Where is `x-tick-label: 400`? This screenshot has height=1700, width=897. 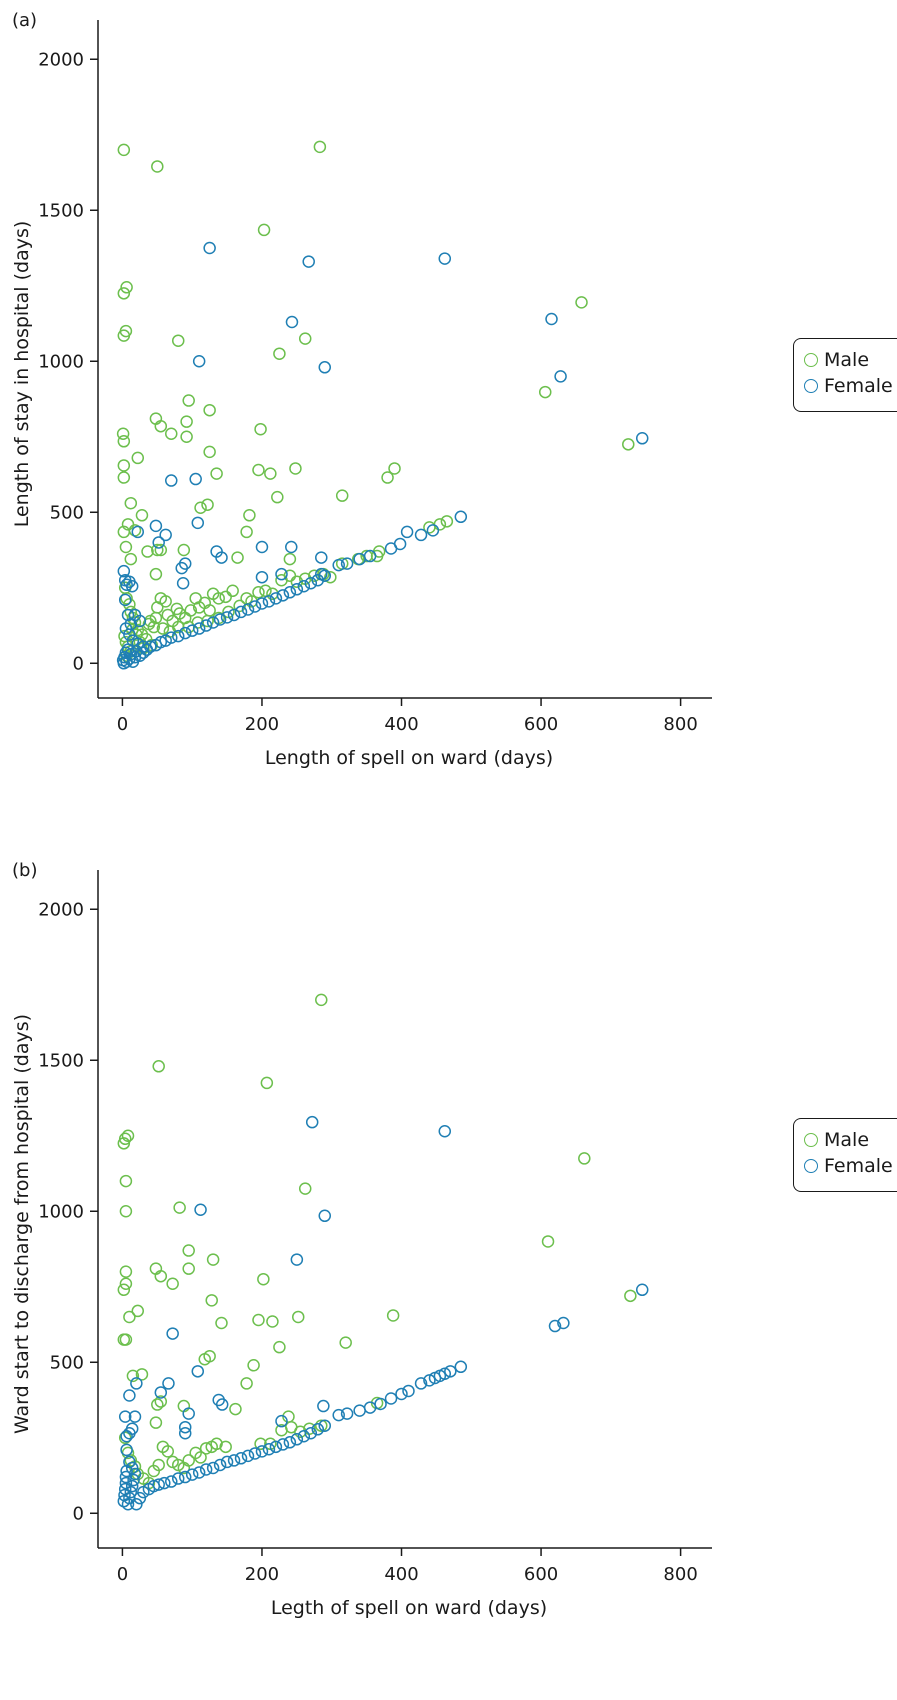
x-tick-label: 400 is located at coordinates (401, 1574).